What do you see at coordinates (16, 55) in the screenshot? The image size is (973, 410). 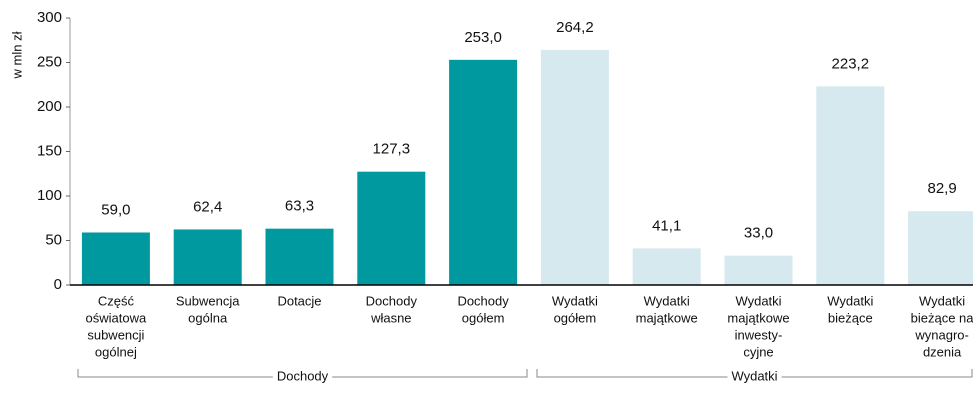 I see `y-axis-label: w mln zł` at bounding box center [16, 55].